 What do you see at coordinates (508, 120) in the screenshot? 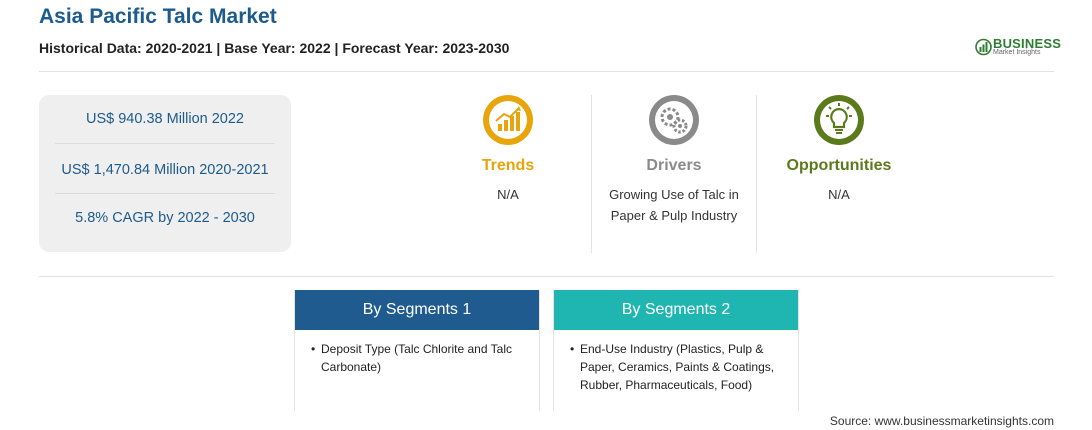
I see `trend-chart-icon` at bounding box center [508, 120].